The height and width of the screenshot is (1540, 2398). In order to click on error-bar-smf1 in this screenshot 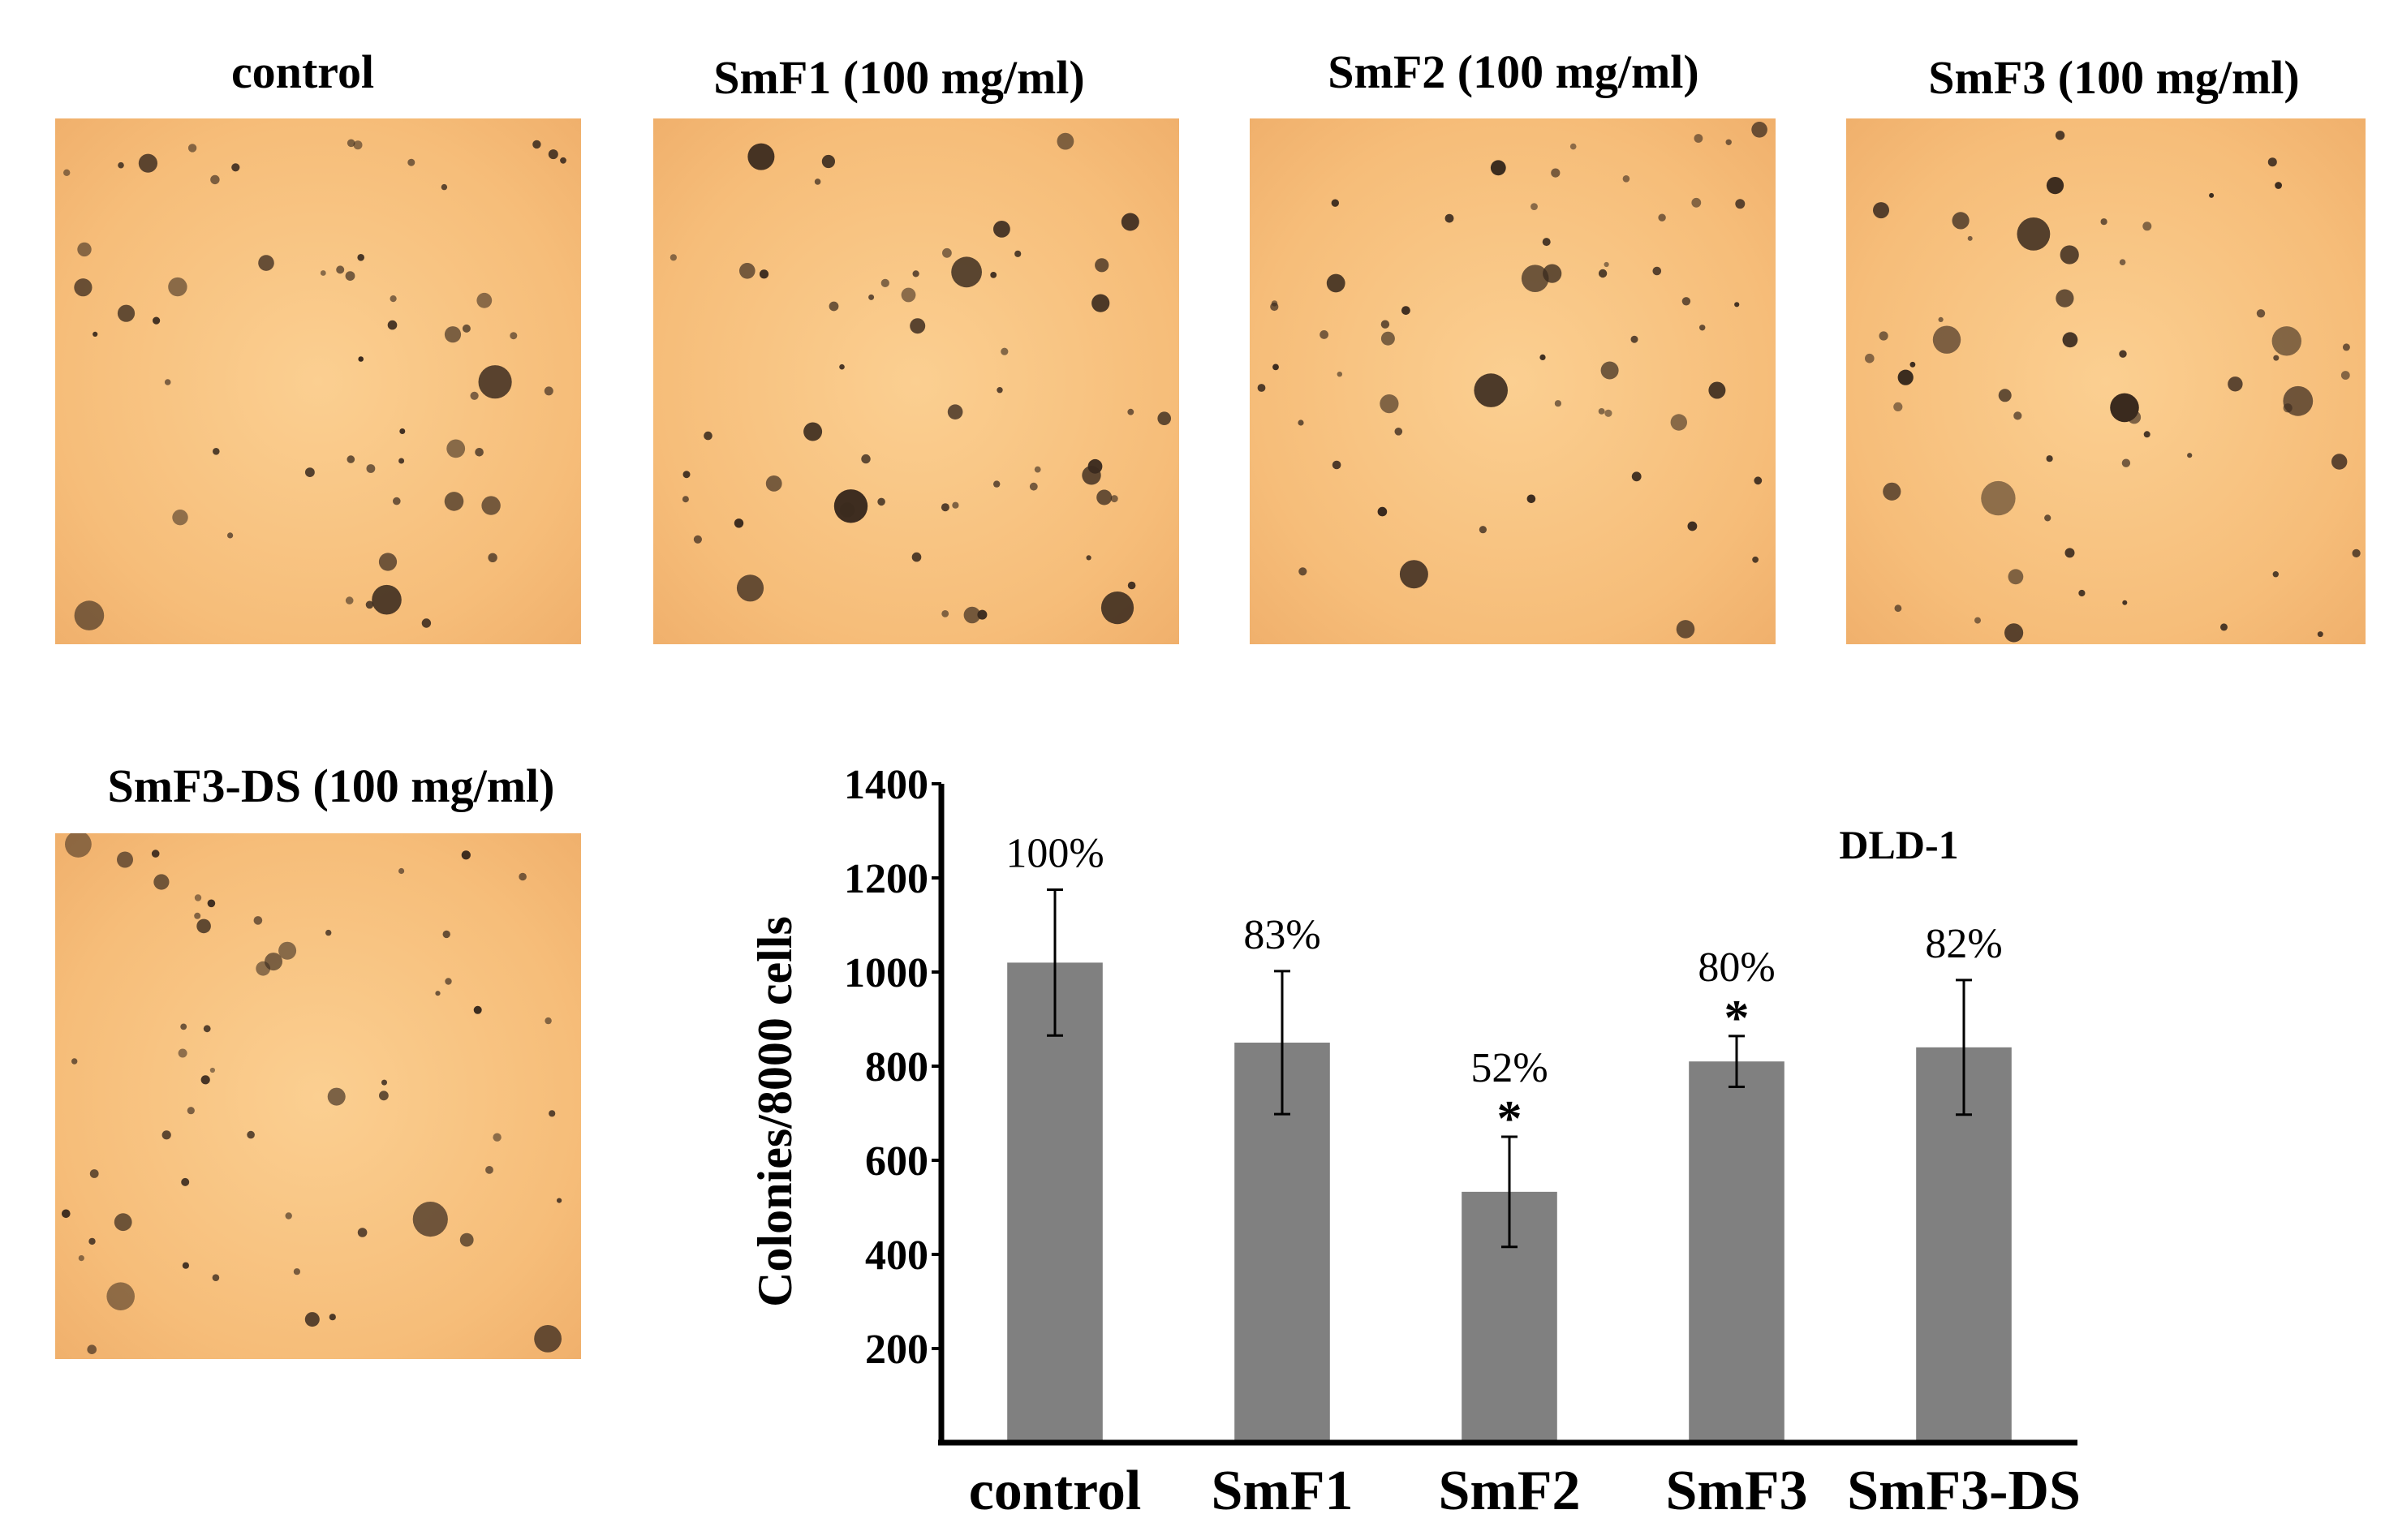, I will do `click(1282, 1043)`.